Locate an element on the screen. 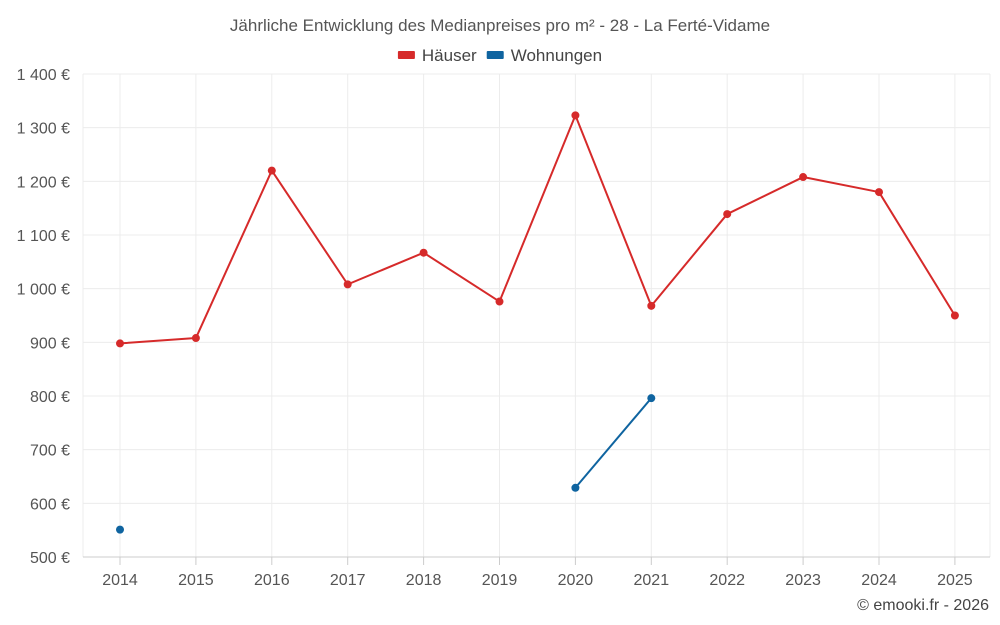 This screenshot has height=625, width=1000. y-tick-label: 1 100 € is located at coordinates (43, 236).